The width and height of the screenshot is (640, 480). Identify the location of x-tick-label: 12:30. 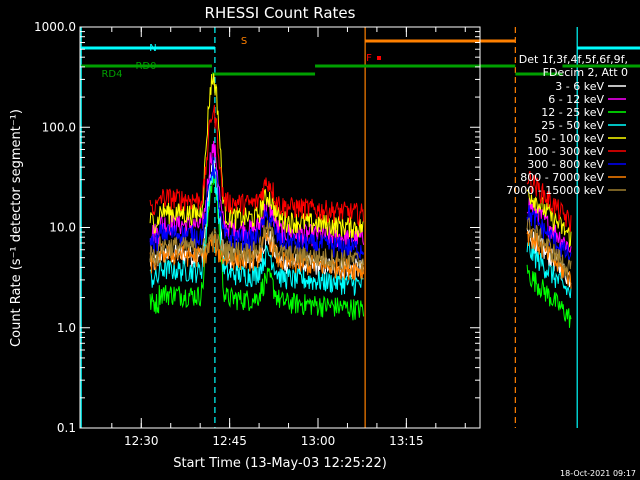
(141, 441).